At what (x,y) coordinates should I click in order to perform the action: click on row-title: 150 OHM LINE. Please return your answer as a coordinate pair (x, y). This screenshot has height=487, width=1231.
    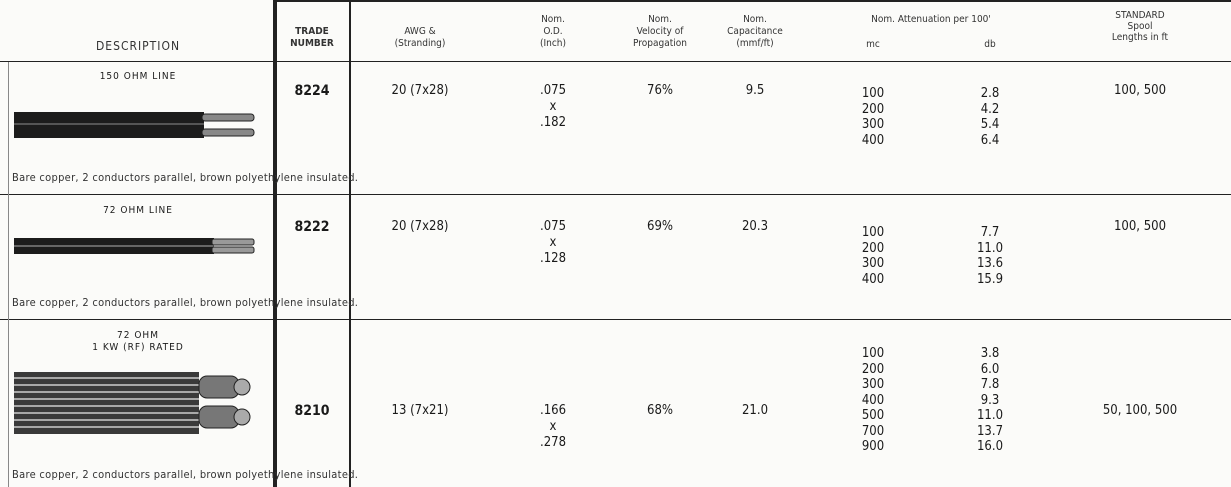
    Looking at the image, I should click on (138, 76).